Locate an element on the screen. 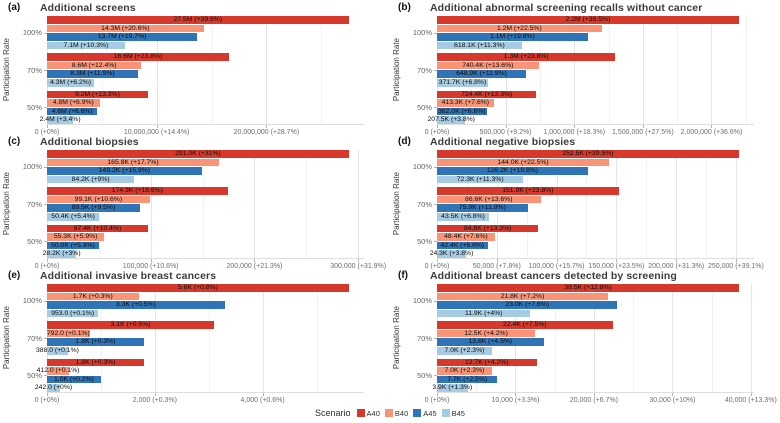 This screenshot has width=780, height=423. bar-value-label-A40-70%: 1.3M (+23.8%) is located at coordinates (526, 57).